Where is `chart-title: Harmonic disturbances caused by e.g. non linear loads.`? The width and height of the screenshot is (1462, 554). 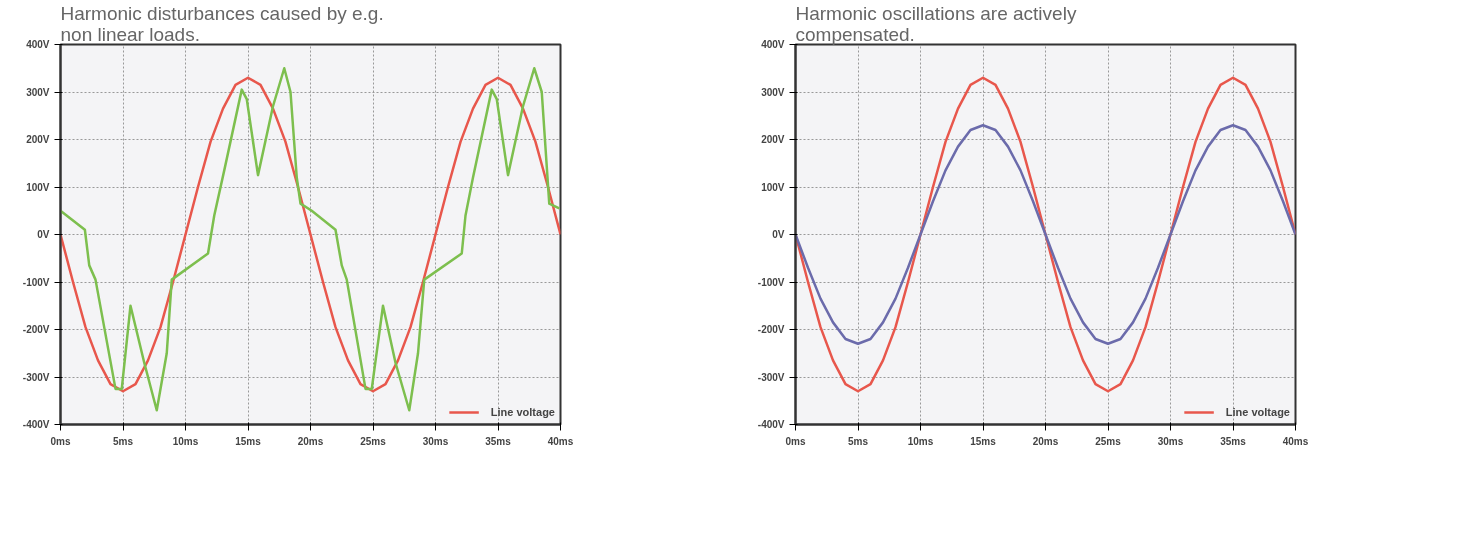 chart-title: Harmonic disturbances caused by e.g. non linear loads. is located at coordinates (222, 23).